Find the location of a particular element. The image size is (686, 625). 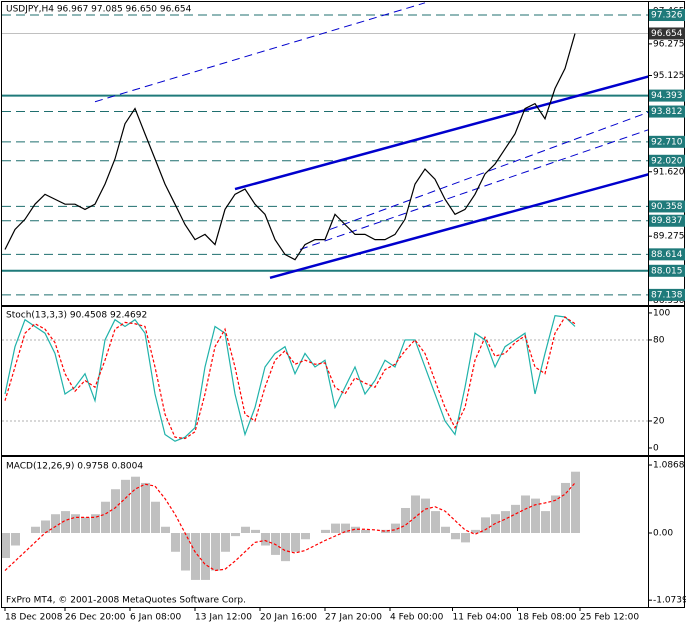

y-tick-label: 80 is located at coordinates (659, 340).